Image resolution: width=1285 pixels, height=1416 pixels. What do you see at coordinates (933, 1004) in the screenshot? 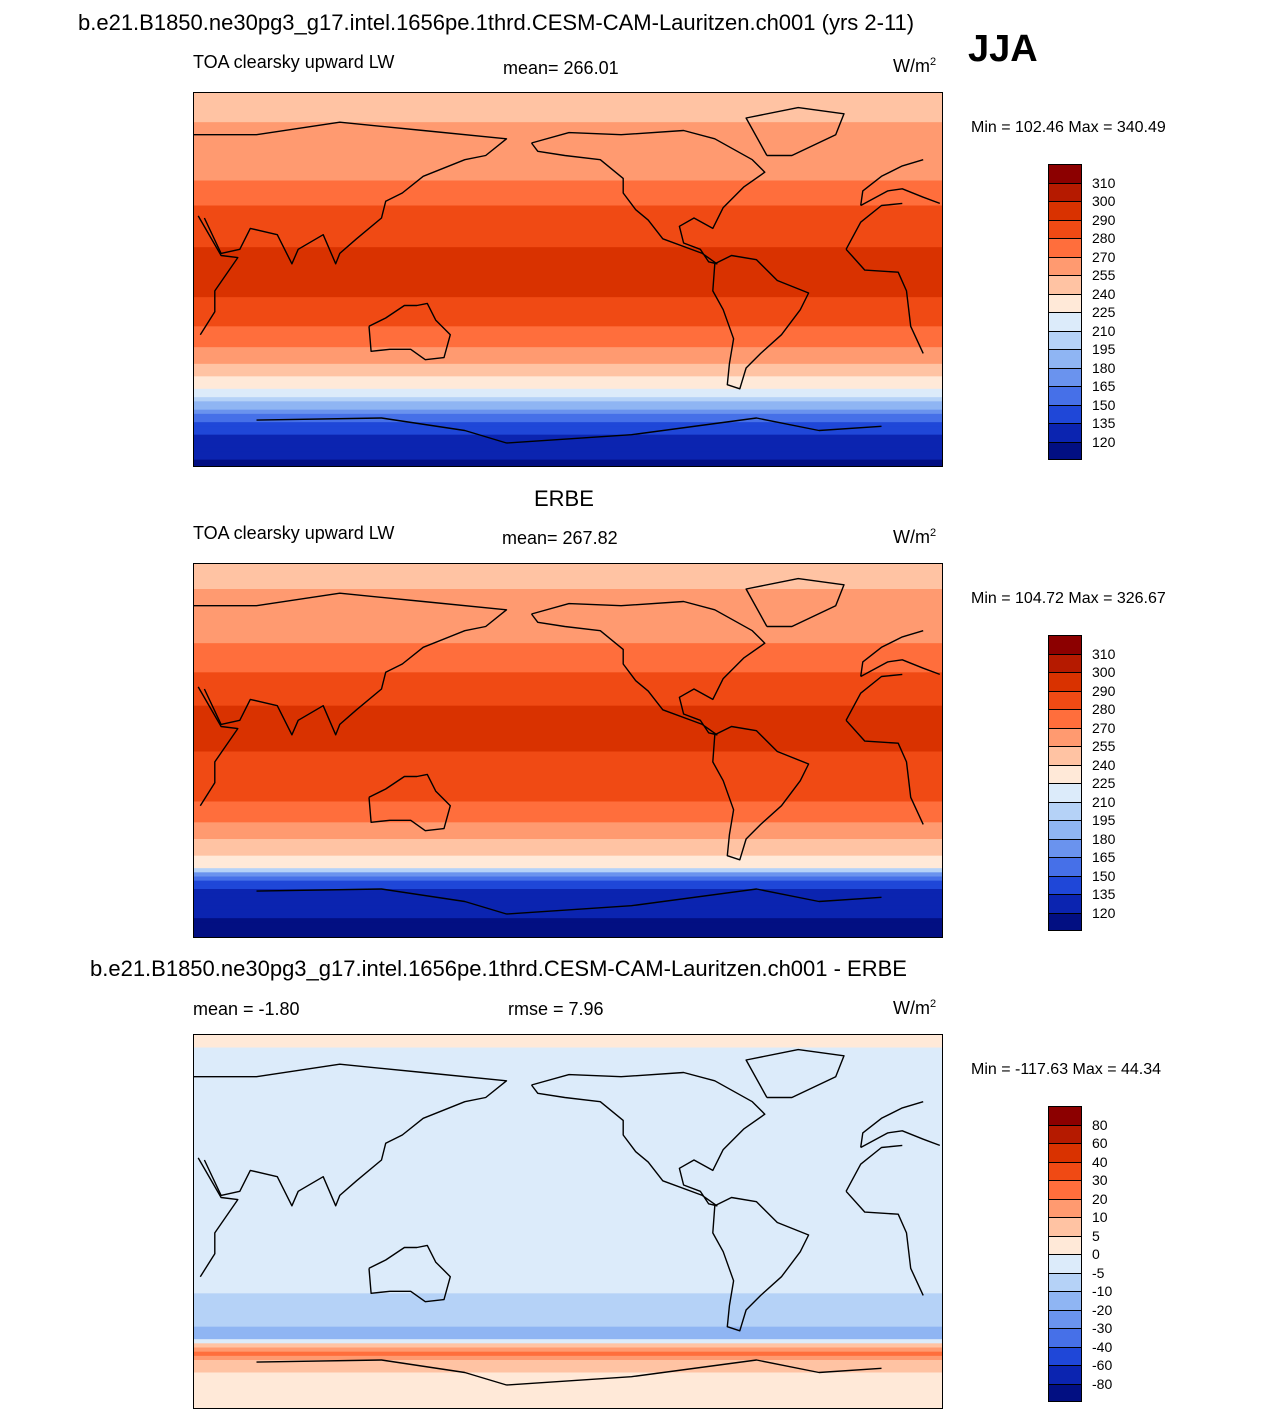
I see `unit-superscript: 2` at bounding box center [933, 1004].